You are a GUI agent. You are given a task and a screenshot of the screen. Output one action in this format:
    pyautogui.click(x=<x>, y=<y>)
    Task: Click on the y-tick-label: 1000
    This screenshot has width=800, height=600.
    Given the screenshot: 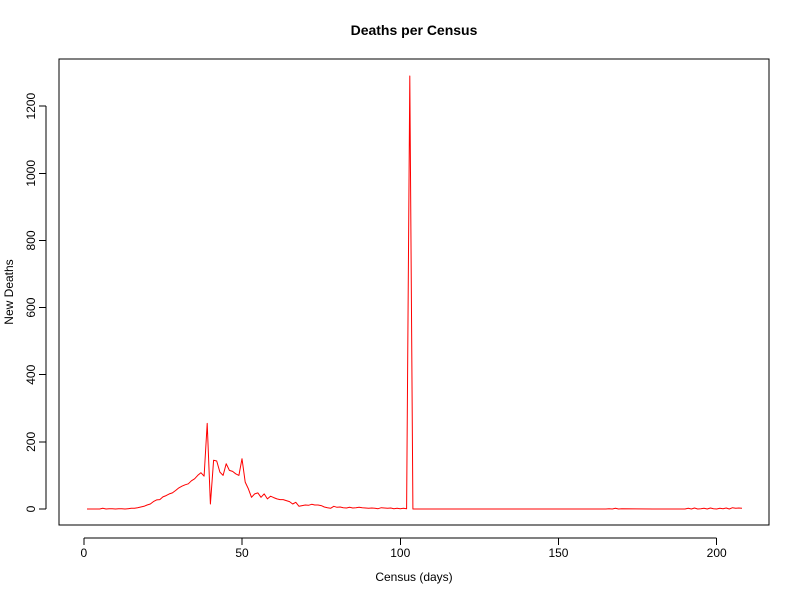 What is the action you would take?
    pyautogui.click(x=31, y=173)
    